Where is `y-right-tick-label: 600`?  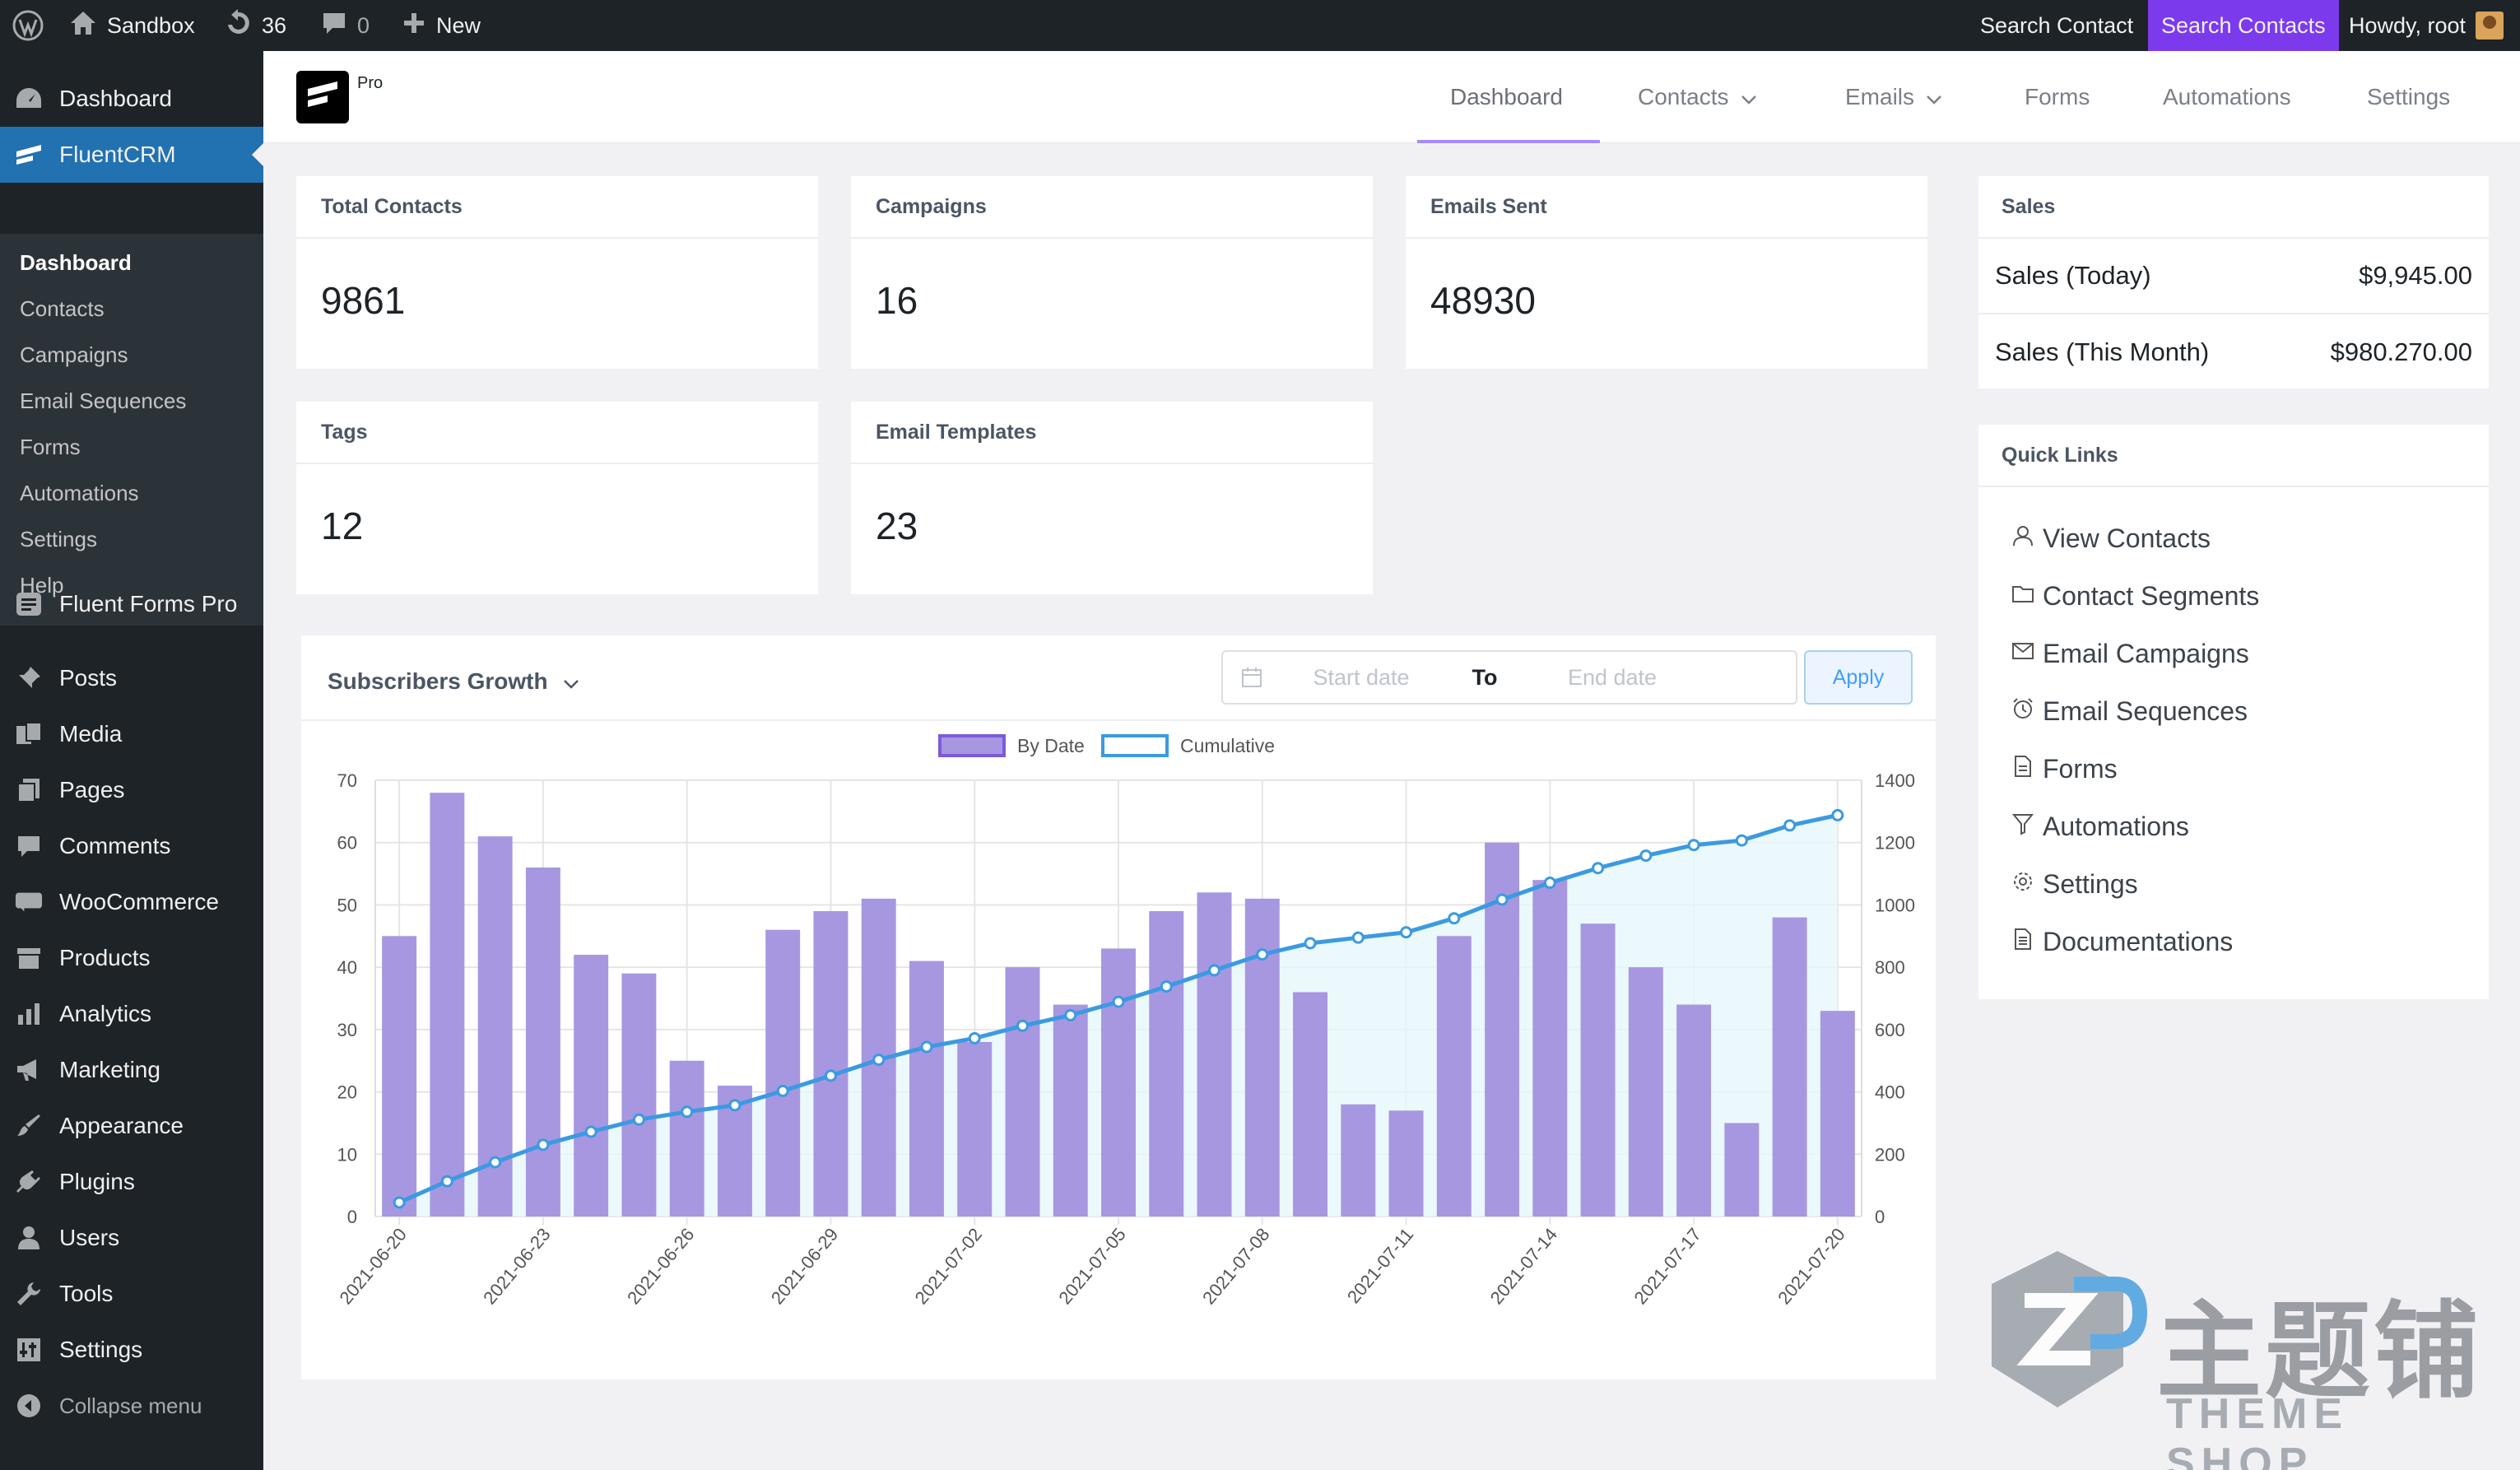 y-right-tick-label: 600 is located at coordinates (1890, 1030).